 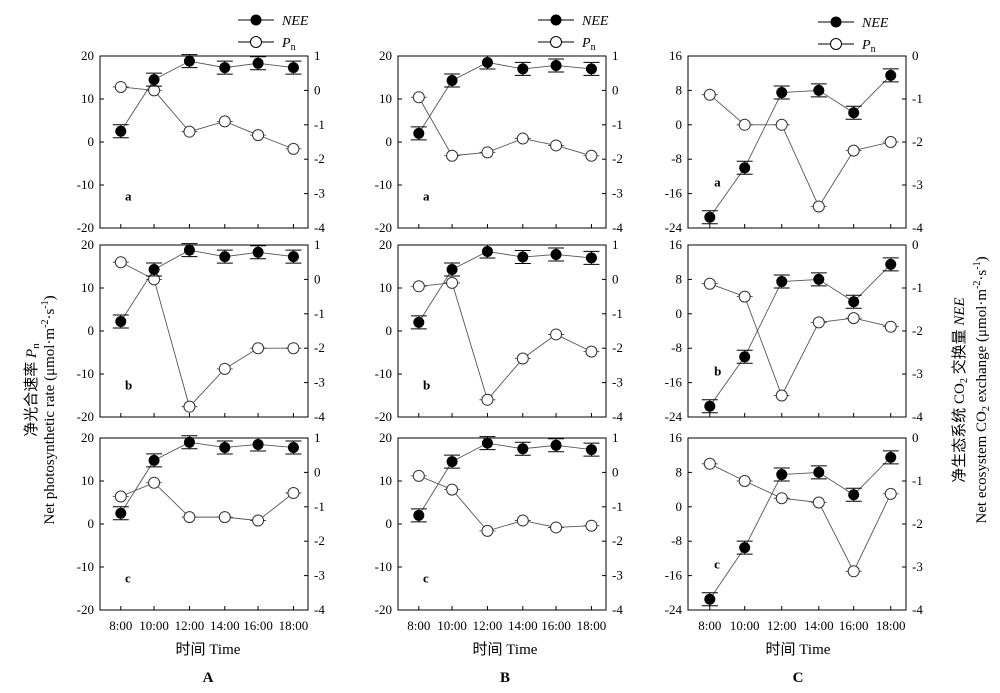 I want to click on nee-series-line, so click(x=505, y=286).